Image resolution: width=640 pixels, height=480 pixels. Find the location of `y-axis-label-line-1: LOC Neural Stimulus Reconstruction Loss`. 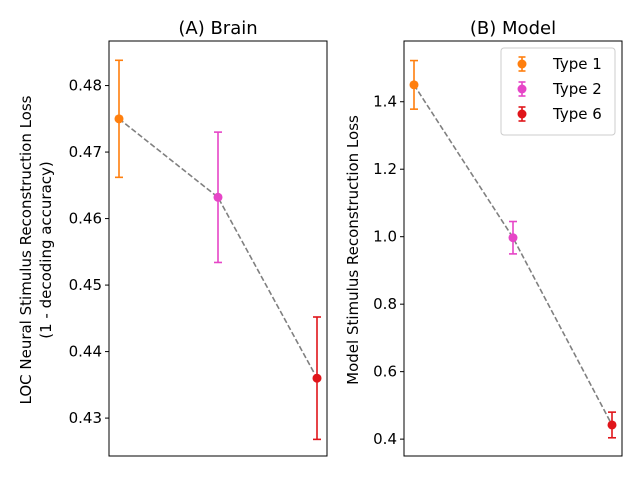

y-axis-label-line-1: LOC Neural Stimulus Reconstruction Loss is located at coordinates (26, 249).